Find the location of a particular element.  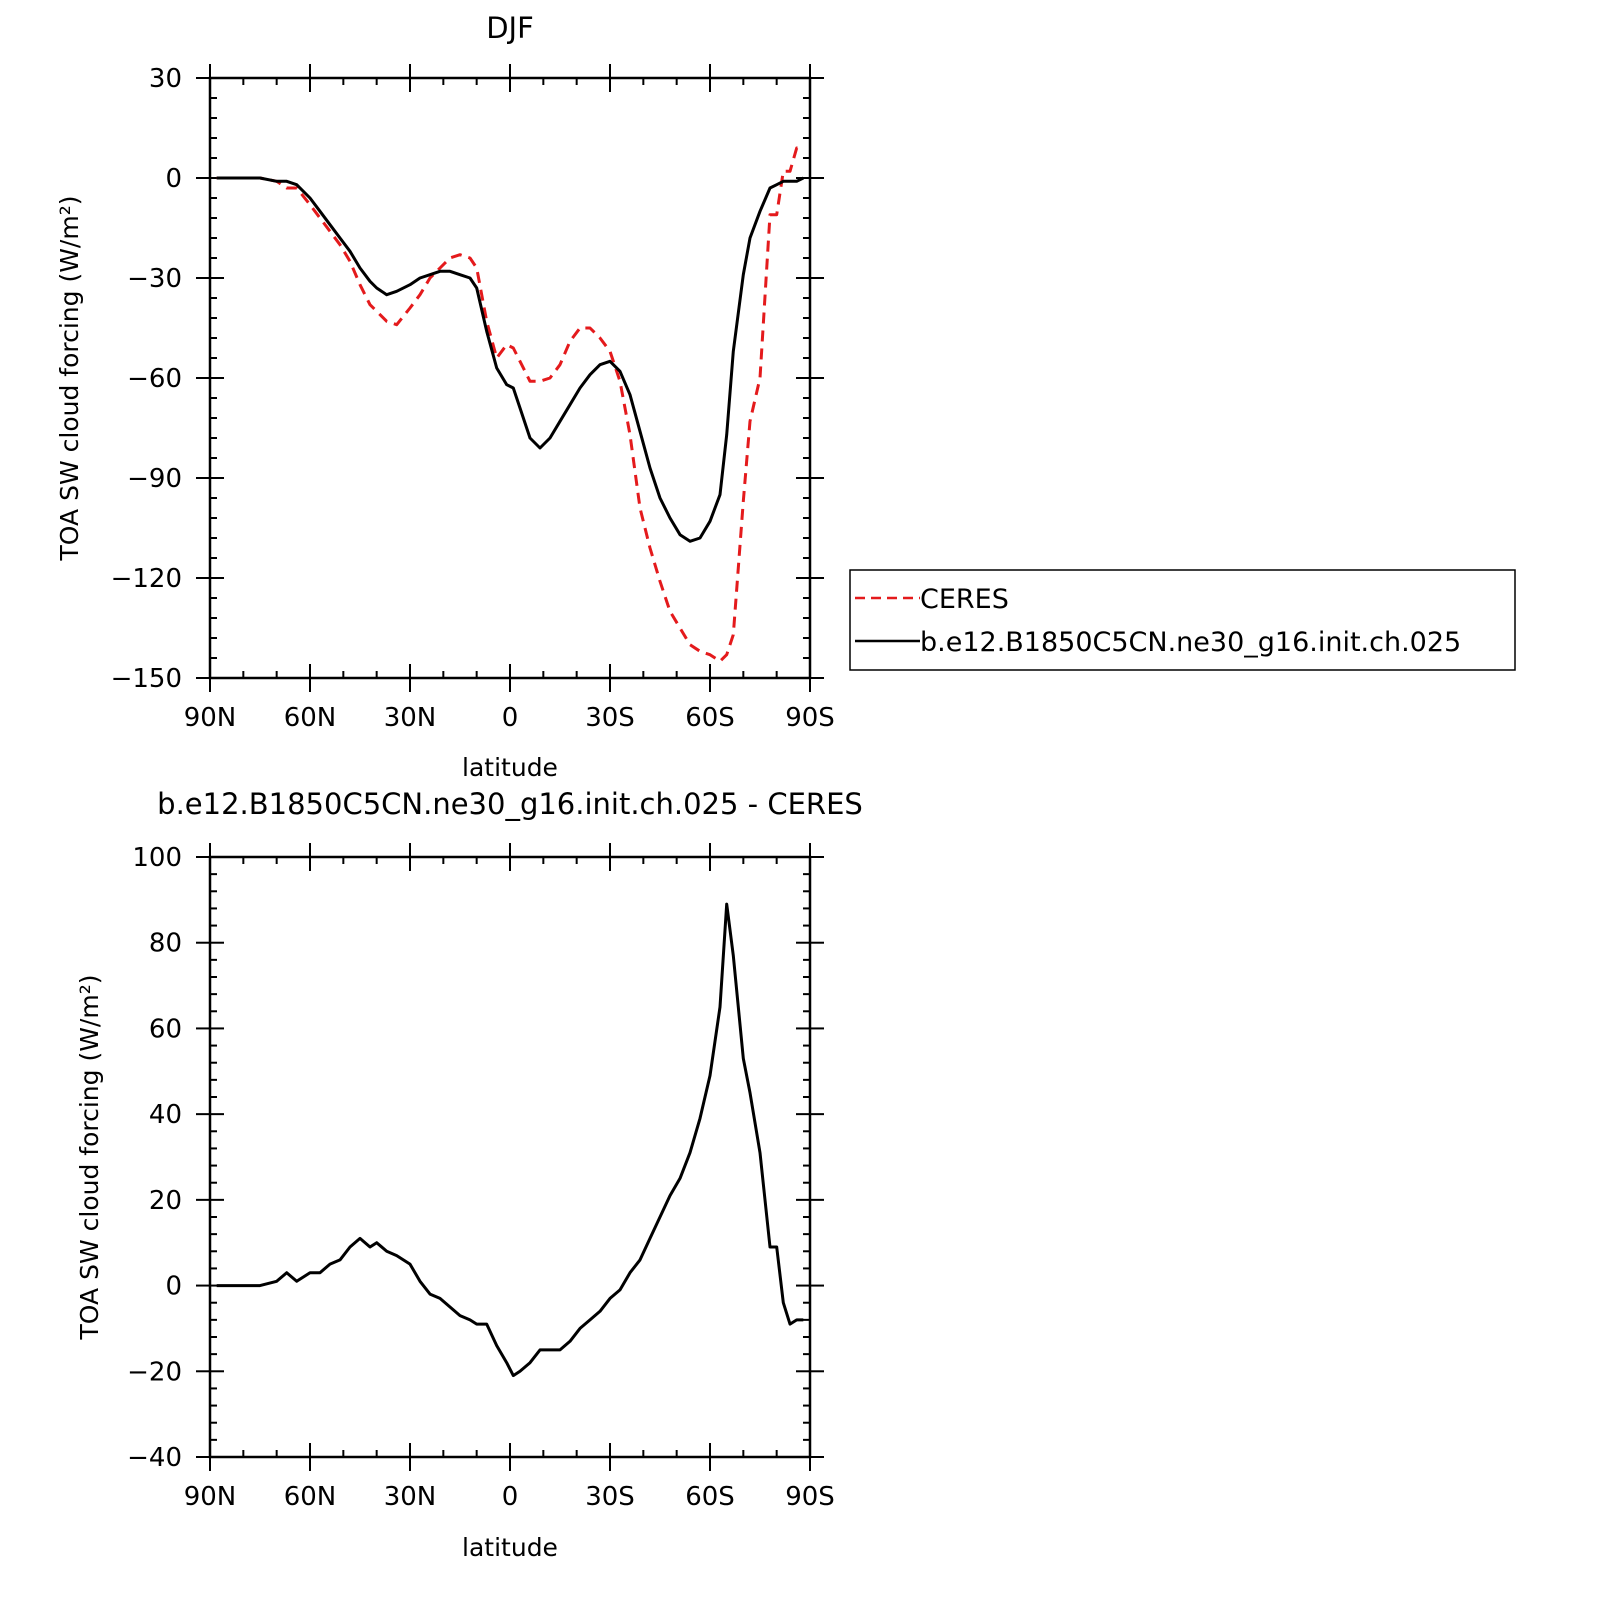

top-series-line-ceres is located at coordinates (510, 404).